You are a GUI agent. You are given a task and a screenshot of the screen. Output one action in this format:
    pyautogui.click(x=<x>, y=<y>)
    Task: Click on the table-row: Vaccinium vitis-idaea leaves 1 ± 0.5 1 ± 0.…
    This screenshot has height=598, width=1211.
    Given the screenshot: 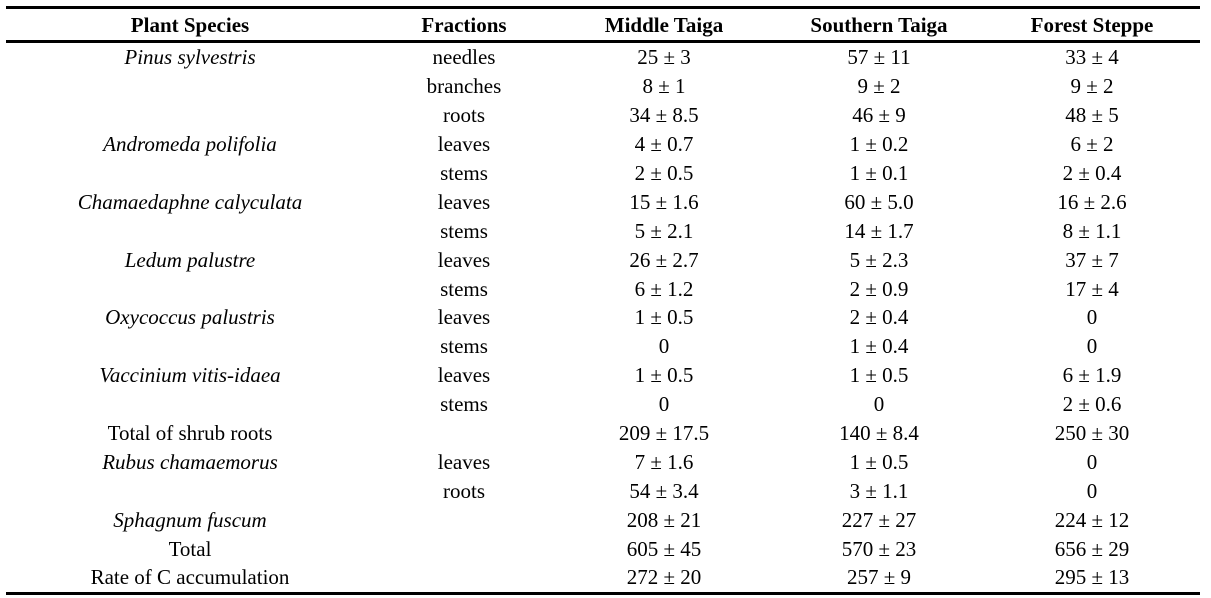 What is the action you would take?
    pyautogui.click(x=603, y=375)
    